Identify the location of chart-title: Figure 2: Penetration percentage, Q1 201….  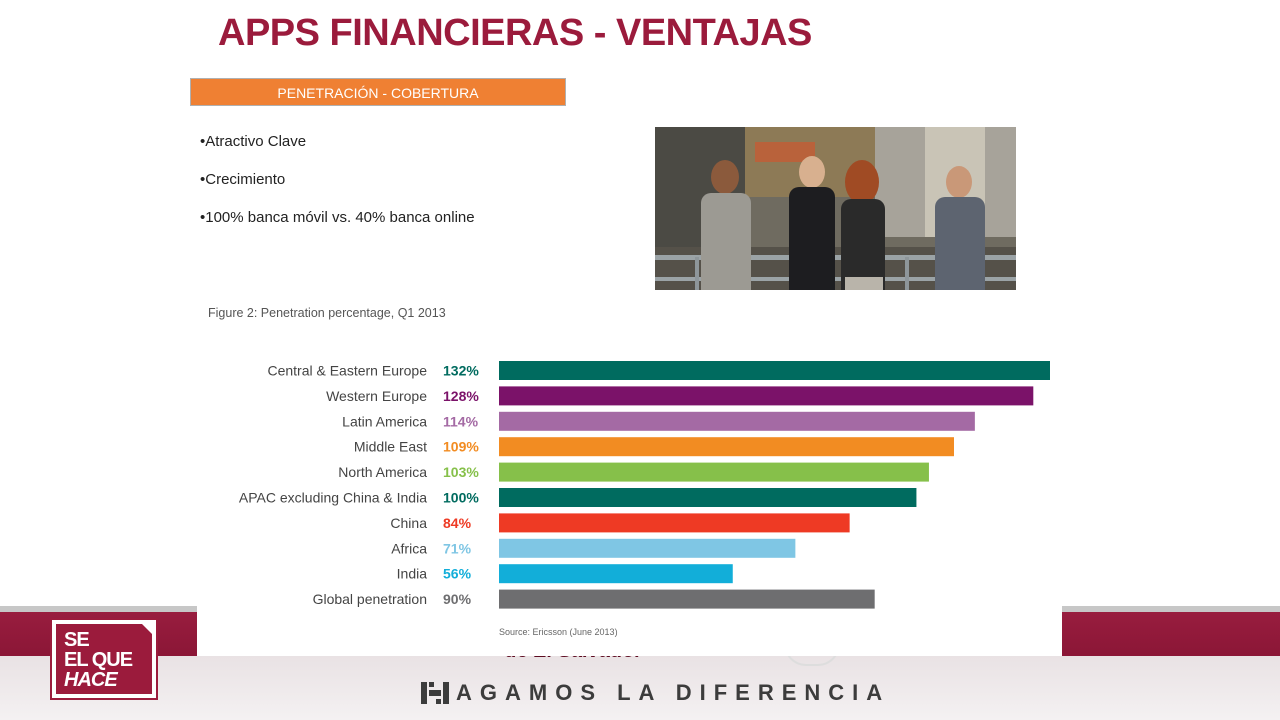
(327, 313).